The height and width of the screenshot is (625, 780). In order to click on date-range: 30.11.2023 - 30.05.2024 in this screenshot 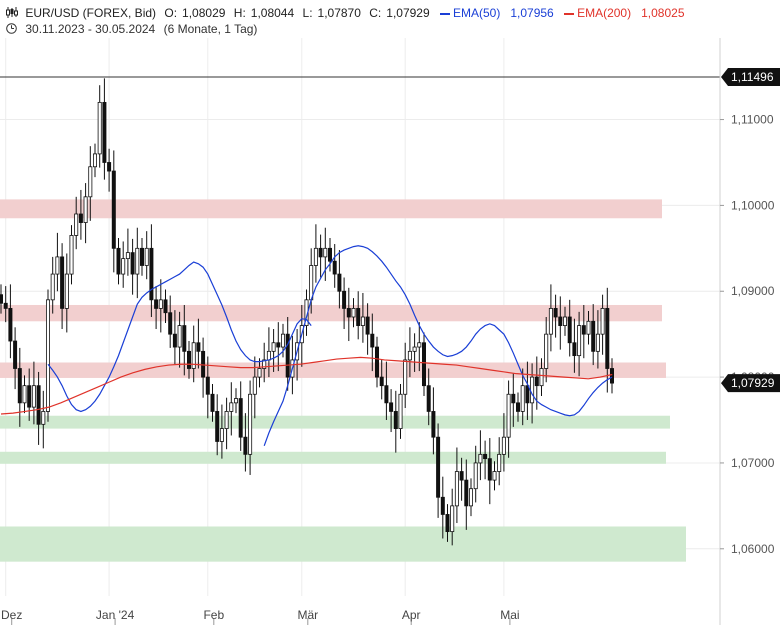, I will do `click(90, 29)`.